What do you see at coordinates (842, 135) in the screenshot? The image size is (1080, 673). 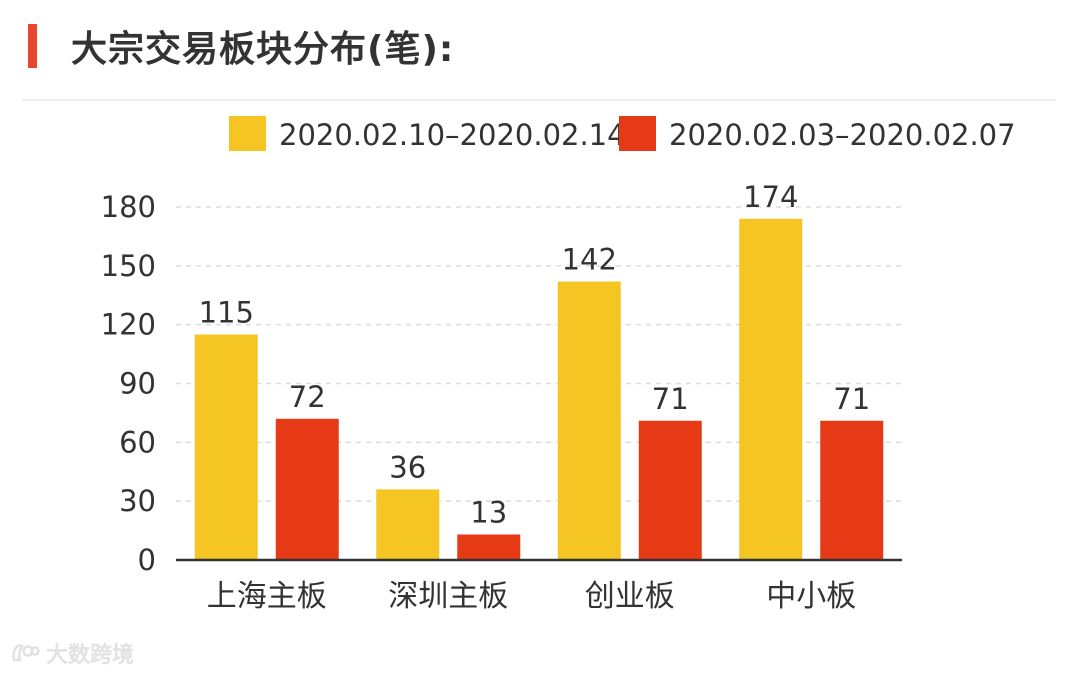 I see `legend-label-2: 2020.02.03–2020.02.07` at bounding box center [842, 135].